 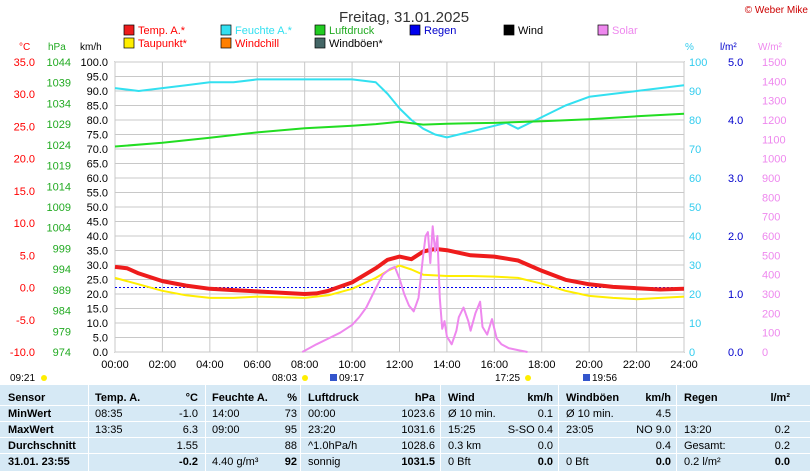 What do you see at coordinates (356, 44) in the screenshot?
I see `legend-label: Windböen*` at bounding box center [356, 44].